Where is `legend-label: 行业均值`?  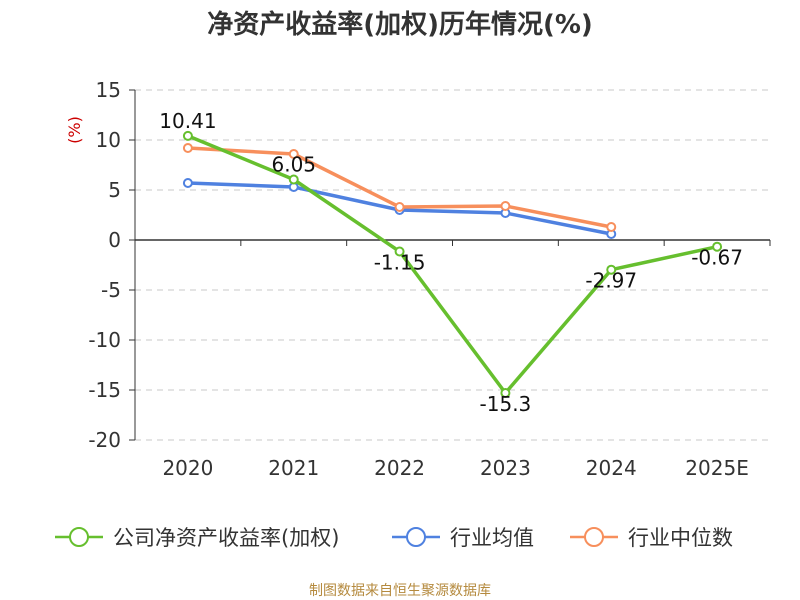
legend-label: 行业均值 is located at coordinates (492, 538).